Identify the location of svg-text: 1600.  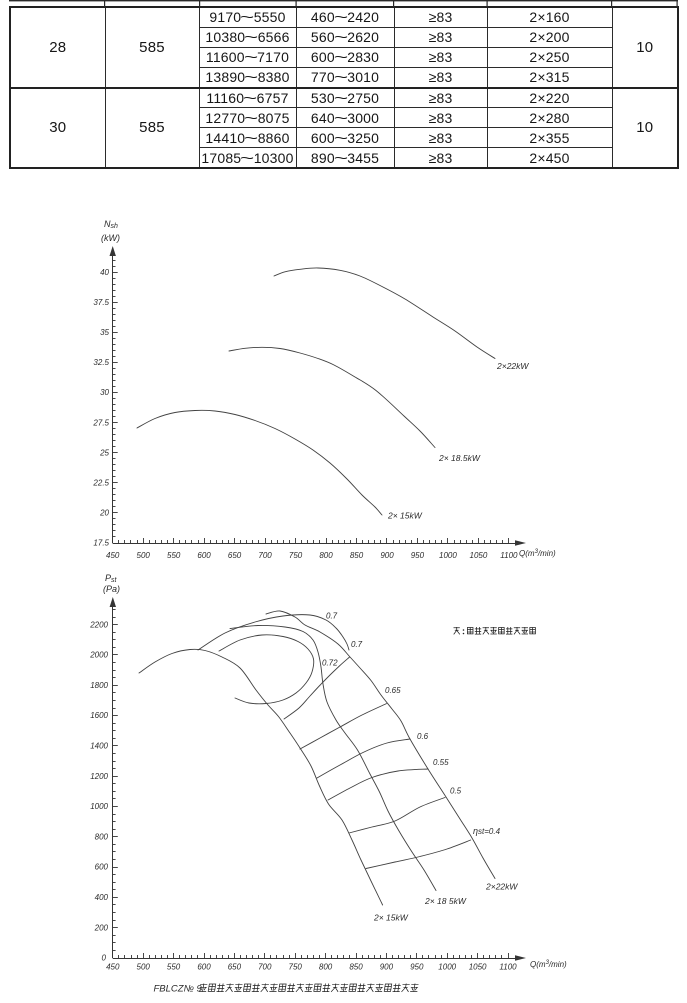
(99, 715).